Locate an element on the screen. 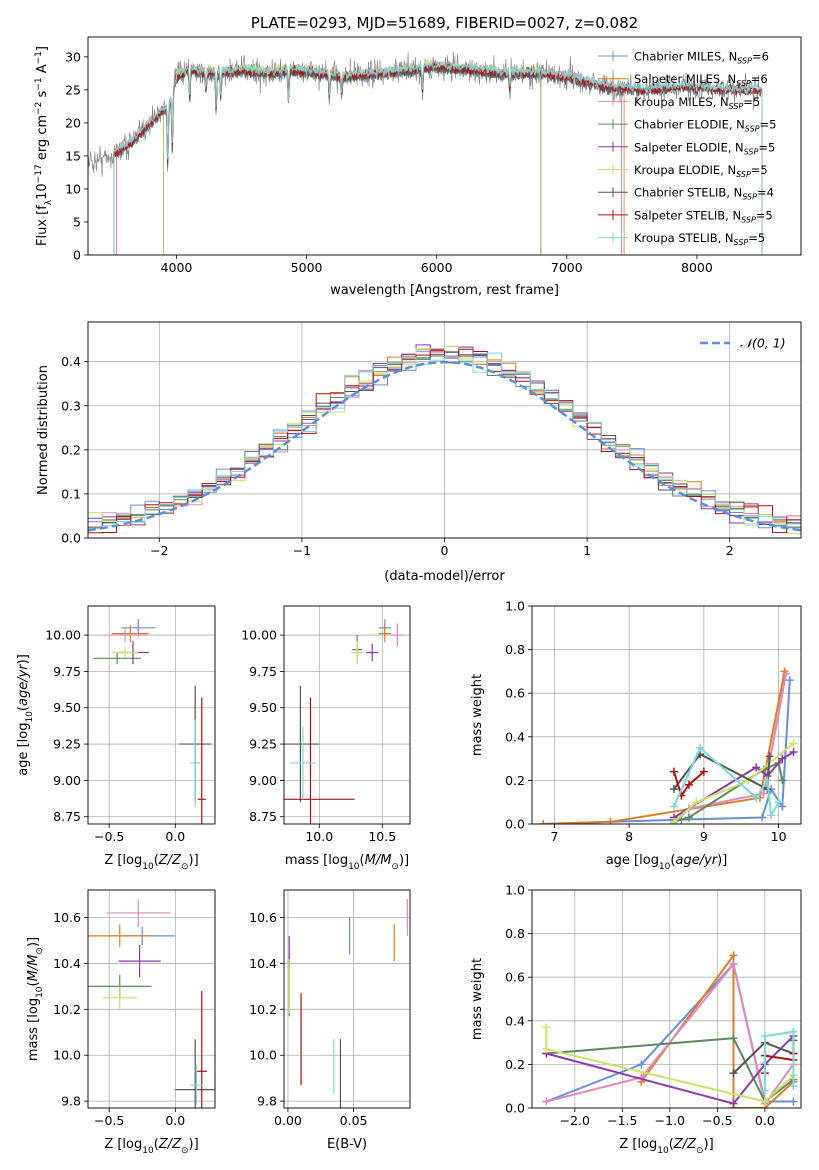  x-axis-label: mass [log10(M/M⊙)] is located at coordinates (347, 862).